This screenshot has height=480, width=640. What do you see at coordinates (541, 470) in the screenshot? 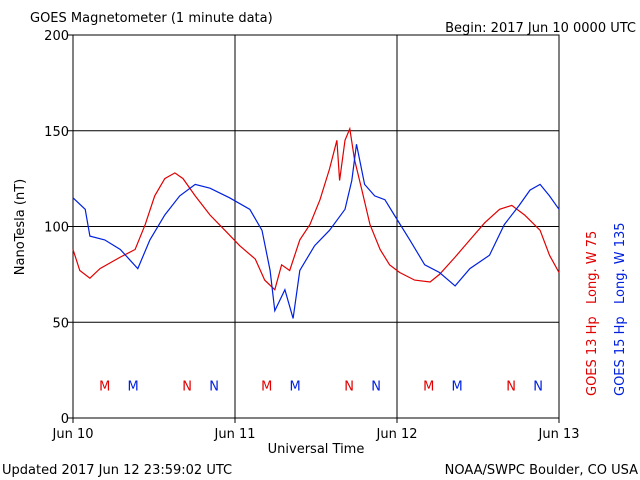
I see `credit-label: NOAA/SWPC Boulder, CO USA` at bounding box center [541, 470].